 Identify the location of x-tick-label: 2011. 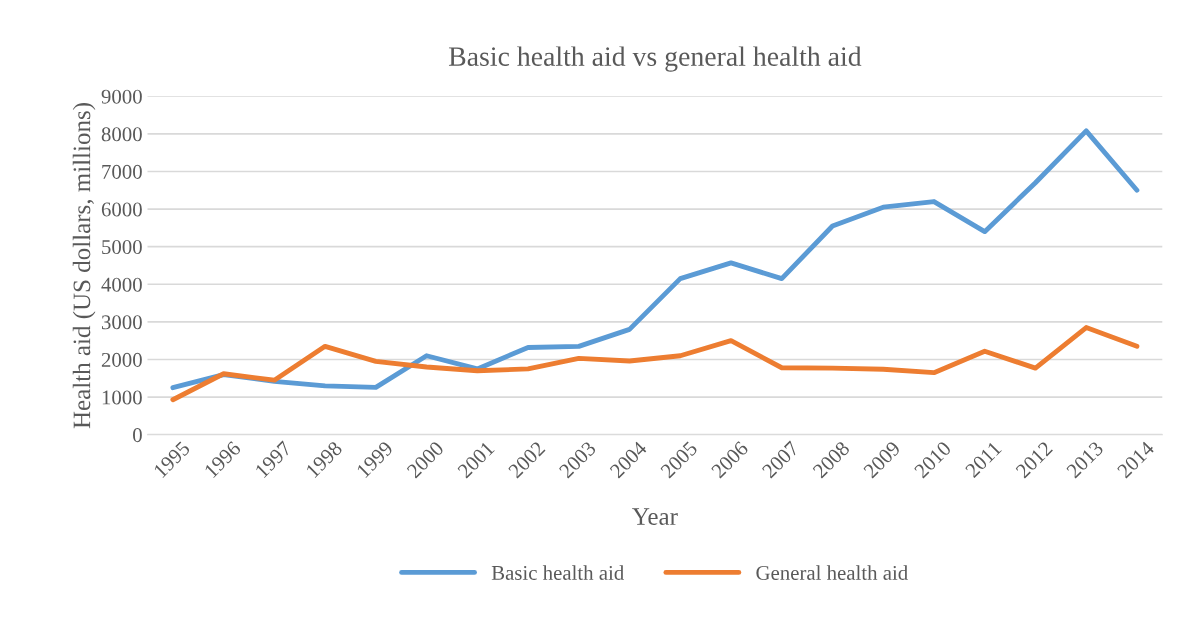
(983, 459).